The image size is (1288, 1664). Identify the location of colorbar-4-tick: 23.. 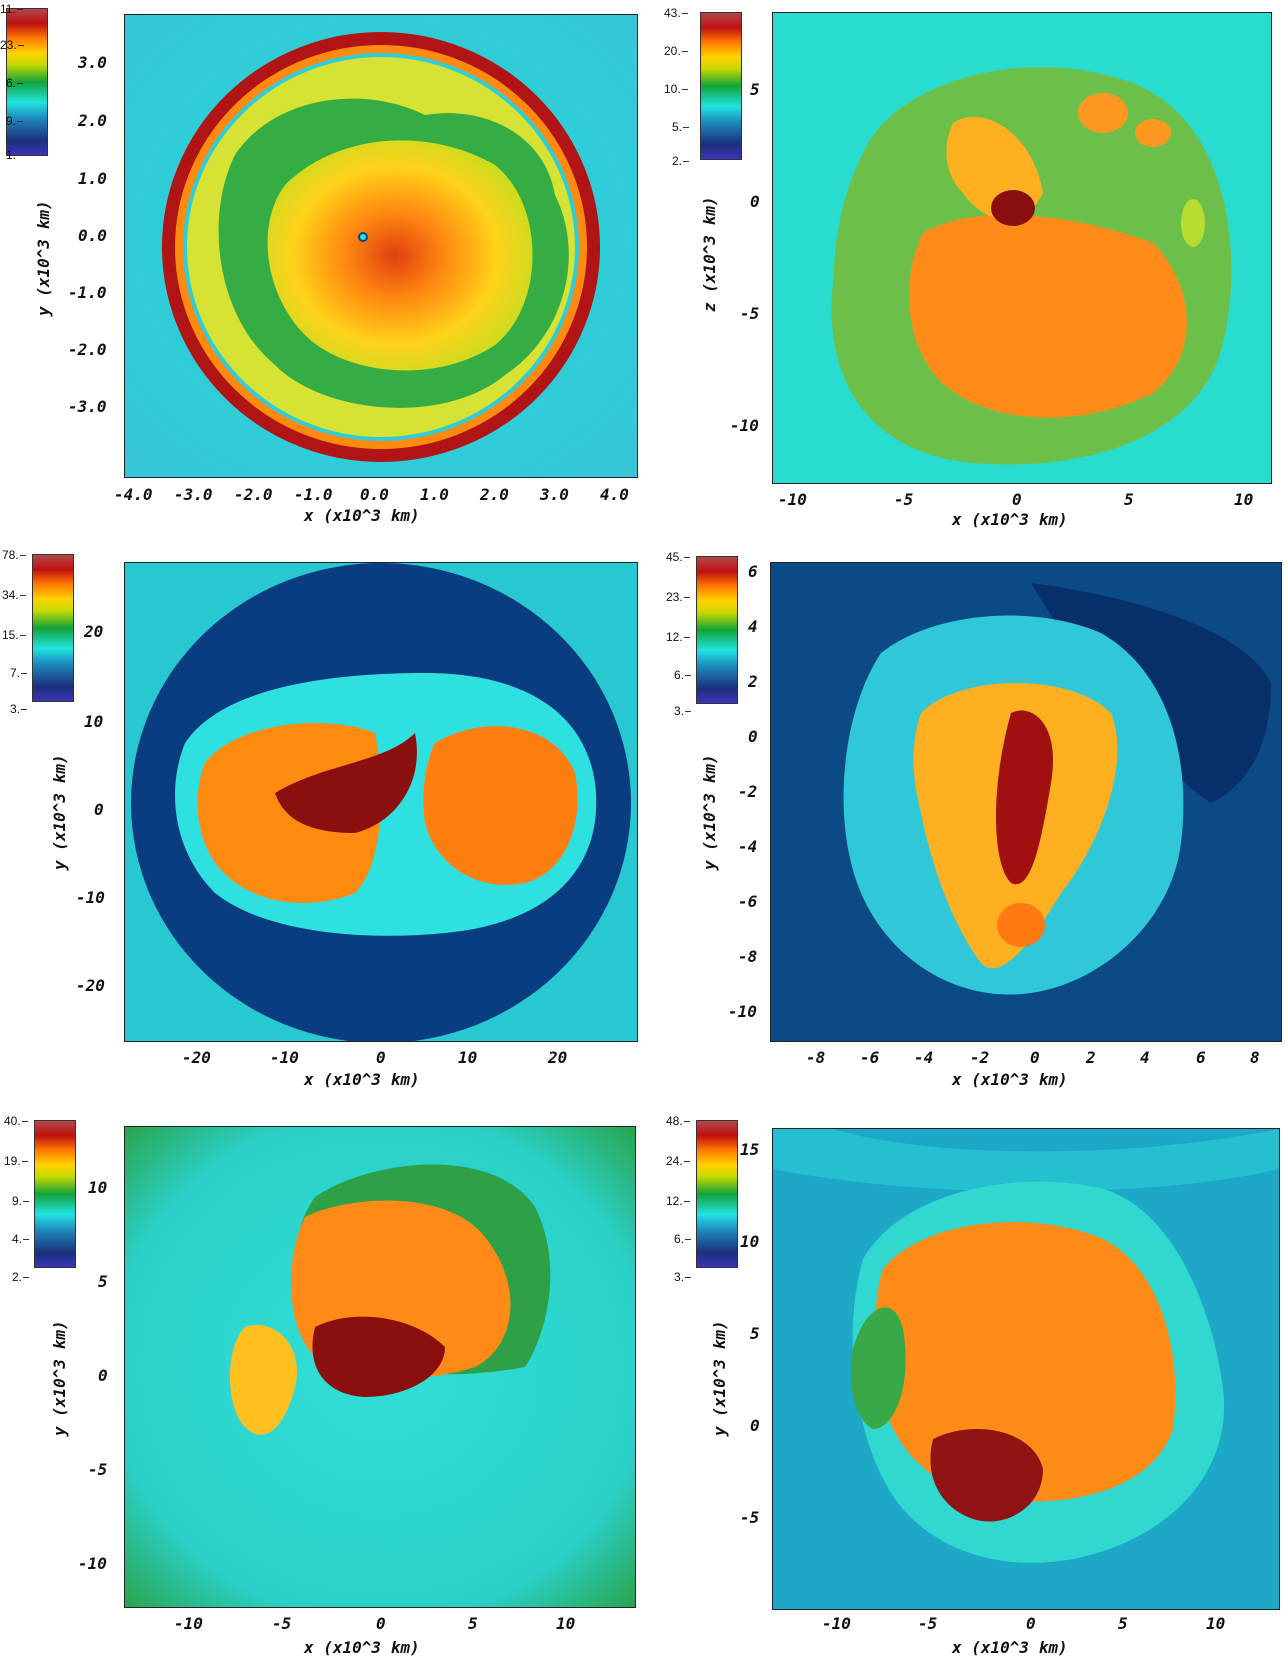
(678, 597).